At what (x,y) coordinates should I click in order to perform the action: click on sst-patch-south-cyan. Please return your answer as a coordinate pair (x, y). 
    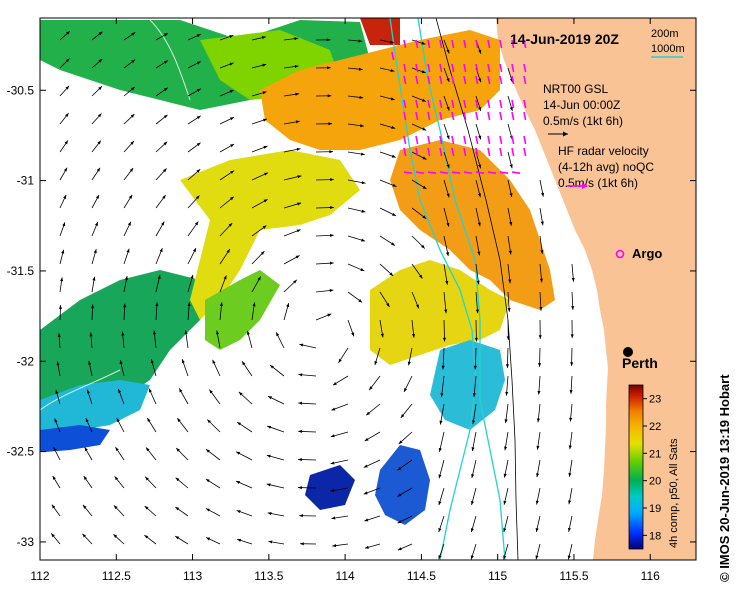
    Looking at the image, I should click on (467, 385).